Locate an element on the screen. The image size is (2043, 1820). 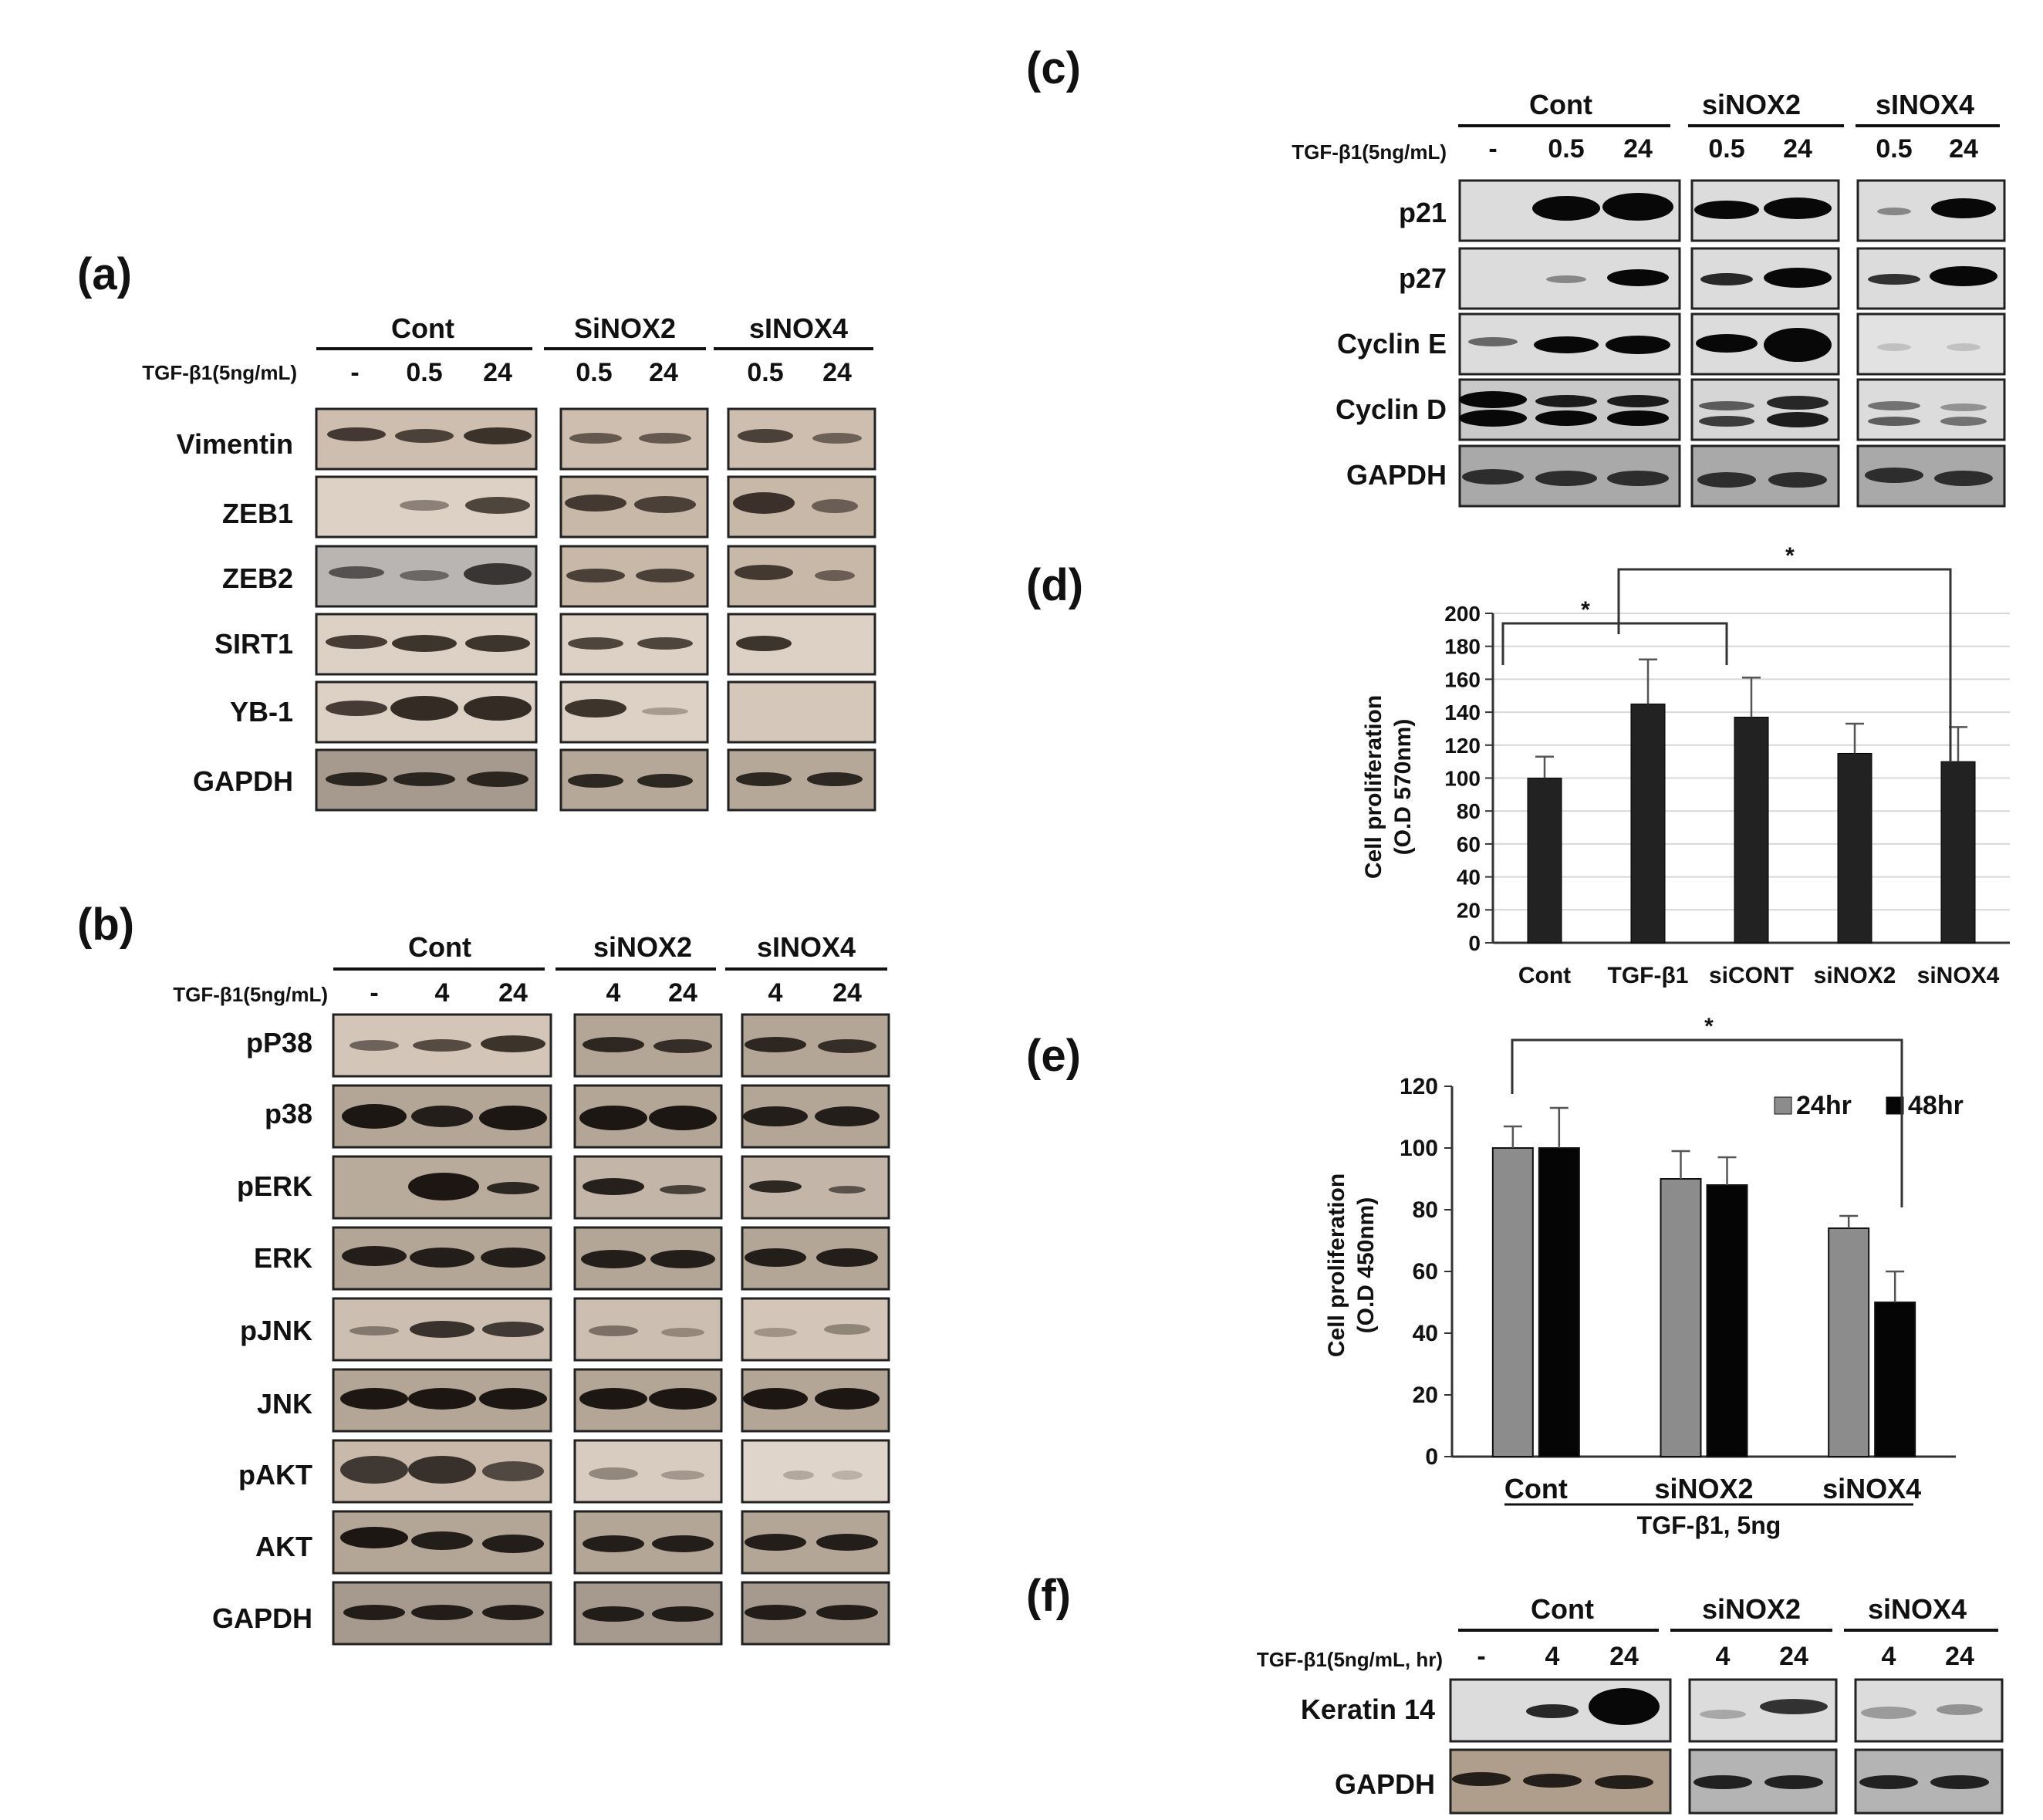
x-tick-label: TGF-β1 is located at coordinates (1648, 976).